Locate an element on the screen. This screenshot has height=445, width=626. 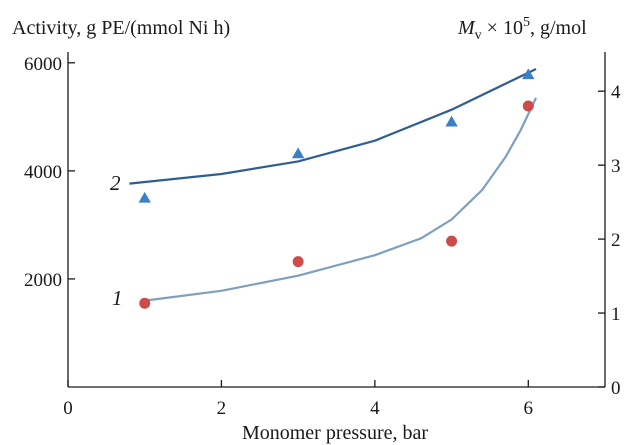
curve-label-1: 1 is located at coordinates (117, 298).